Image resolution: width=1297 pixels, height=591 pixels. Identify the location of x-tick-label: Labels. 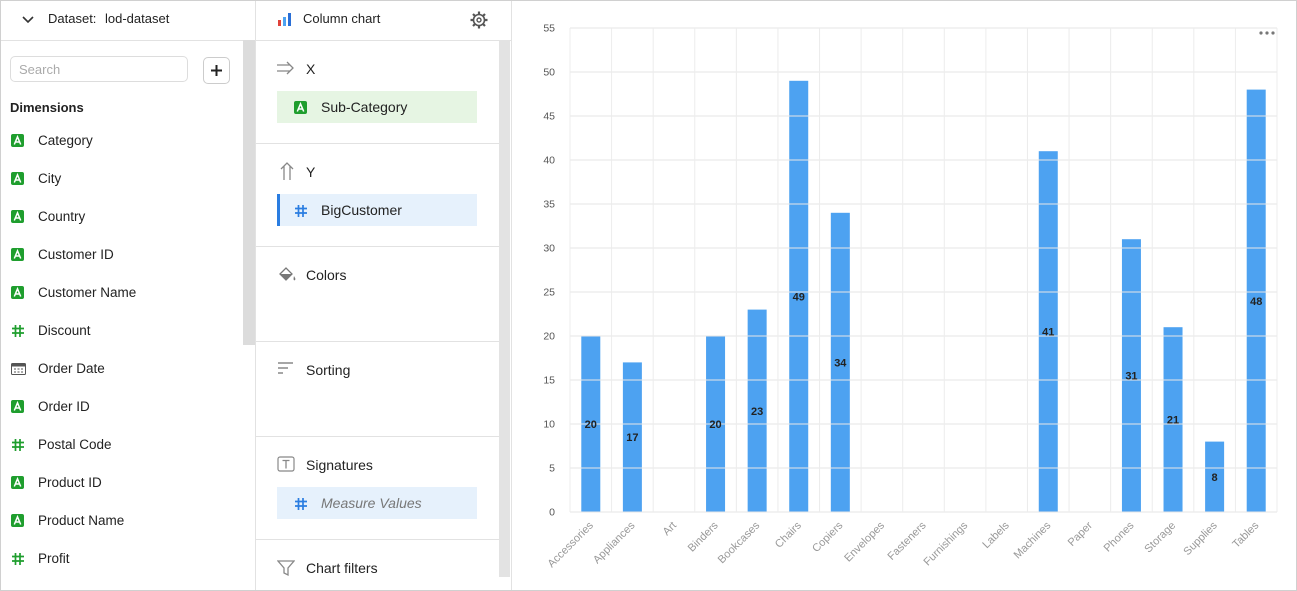
(996, 535).